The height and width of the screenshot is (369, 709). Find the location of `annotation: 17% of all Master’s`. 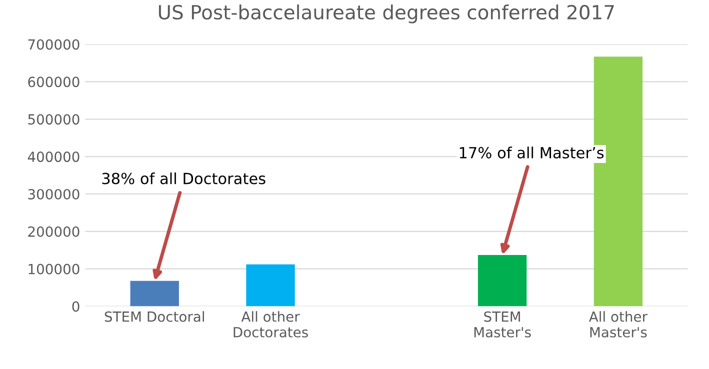

annotation: 17% of all Master’s is located at coordinates (532, 152).